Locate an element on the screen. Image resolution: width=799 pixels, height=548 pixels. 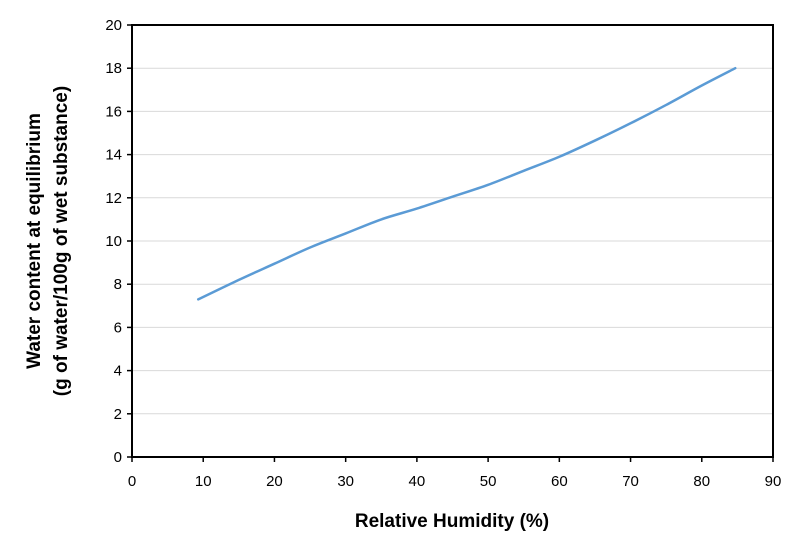
y-tick-label: 0 is located at coordinates (118, 457).